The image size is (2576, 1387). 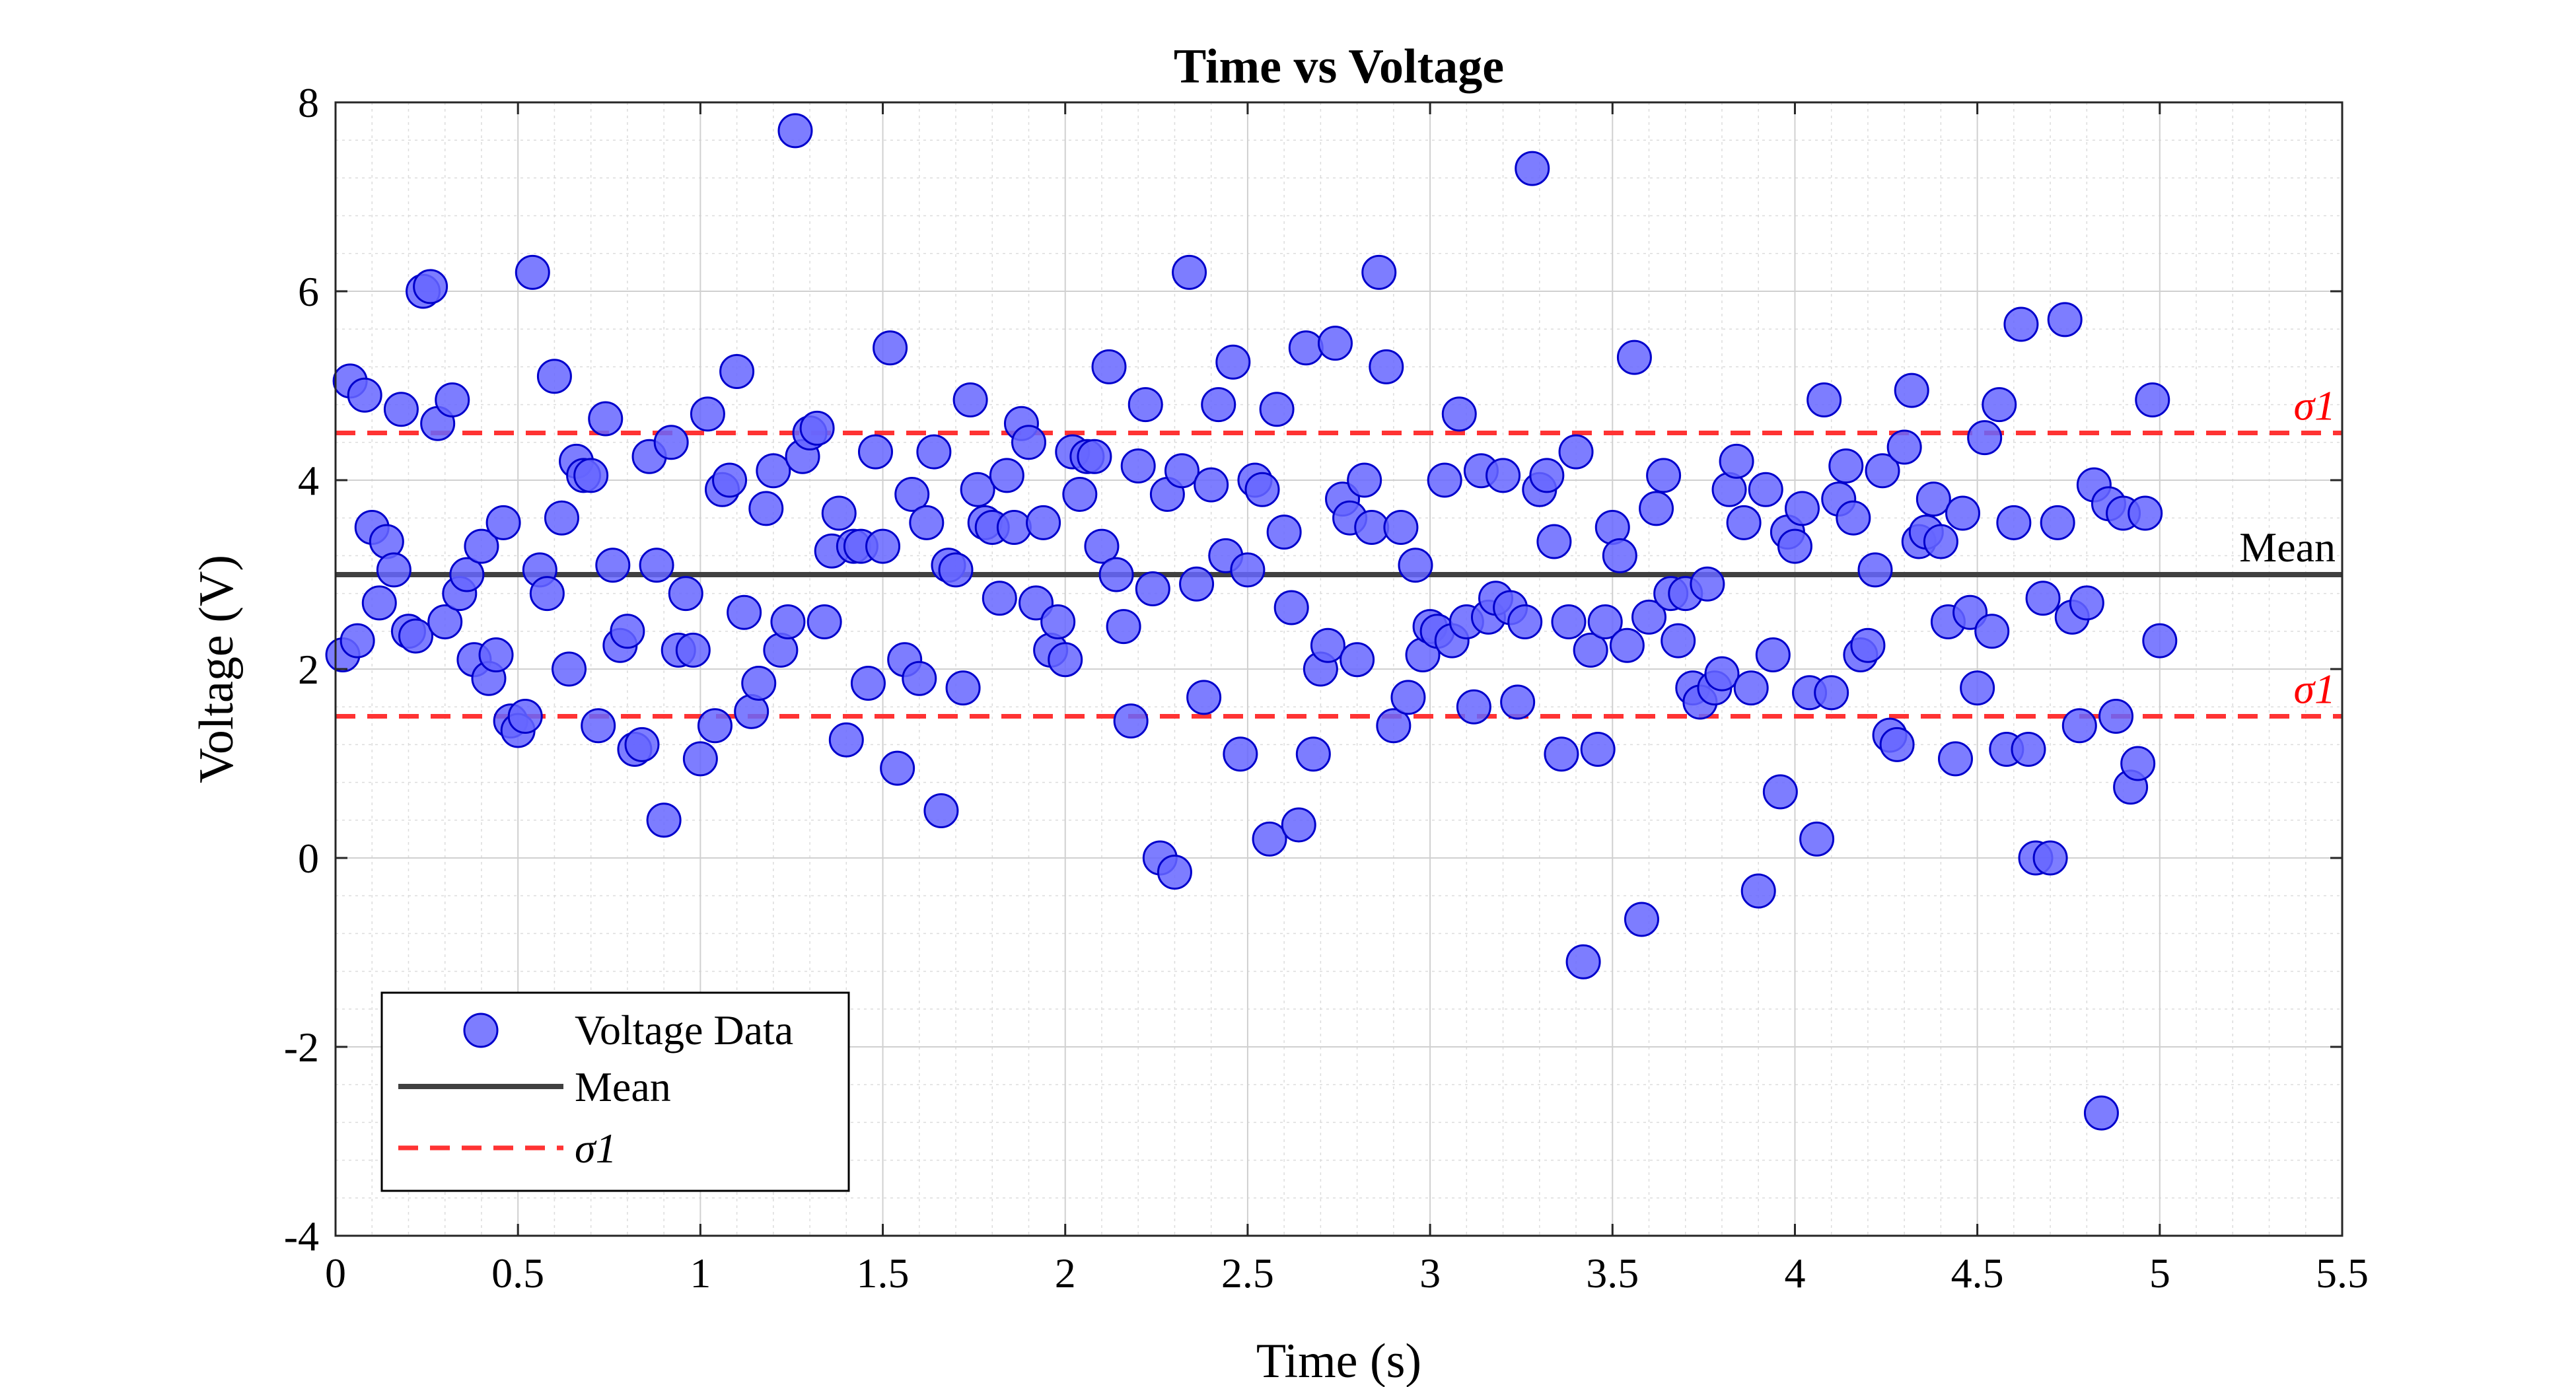 I want to click on legend: Voltage Data Mean σ1, so click(x=615, y=1091).